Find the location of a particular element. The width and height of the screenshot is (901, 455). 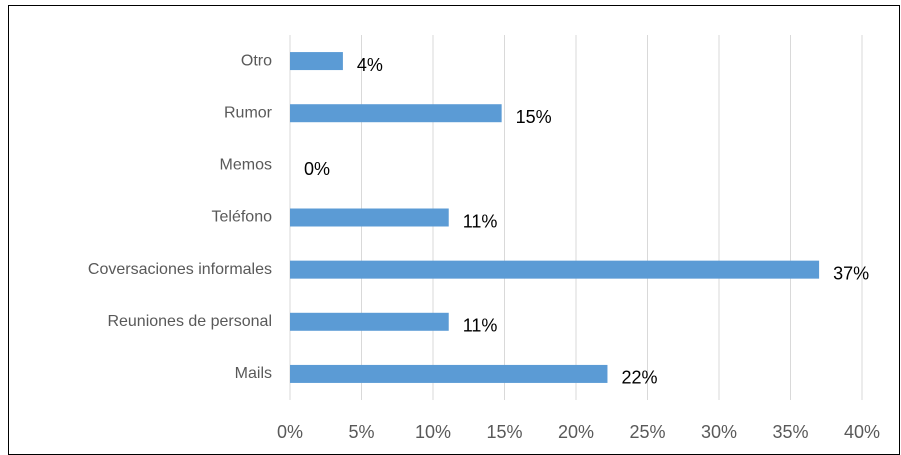

x-tick-label: 30% is located at coordinates (719, 432).